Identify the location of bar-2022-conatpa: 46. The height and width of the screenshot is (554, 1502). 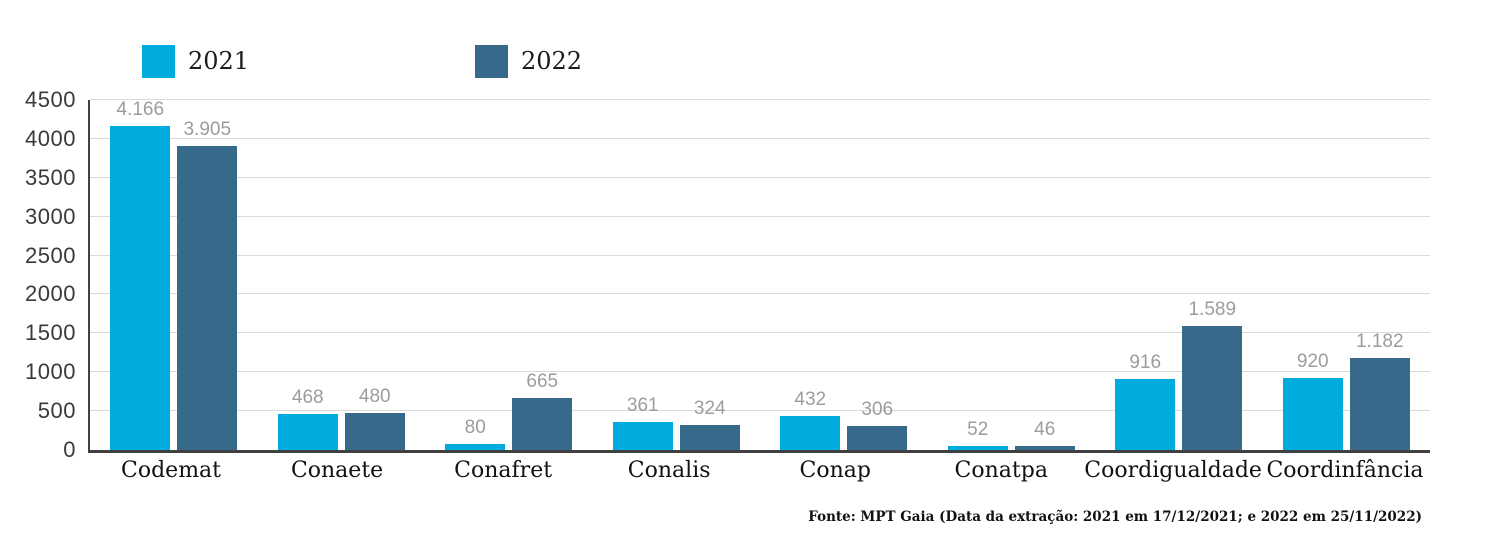
(1044, 434).